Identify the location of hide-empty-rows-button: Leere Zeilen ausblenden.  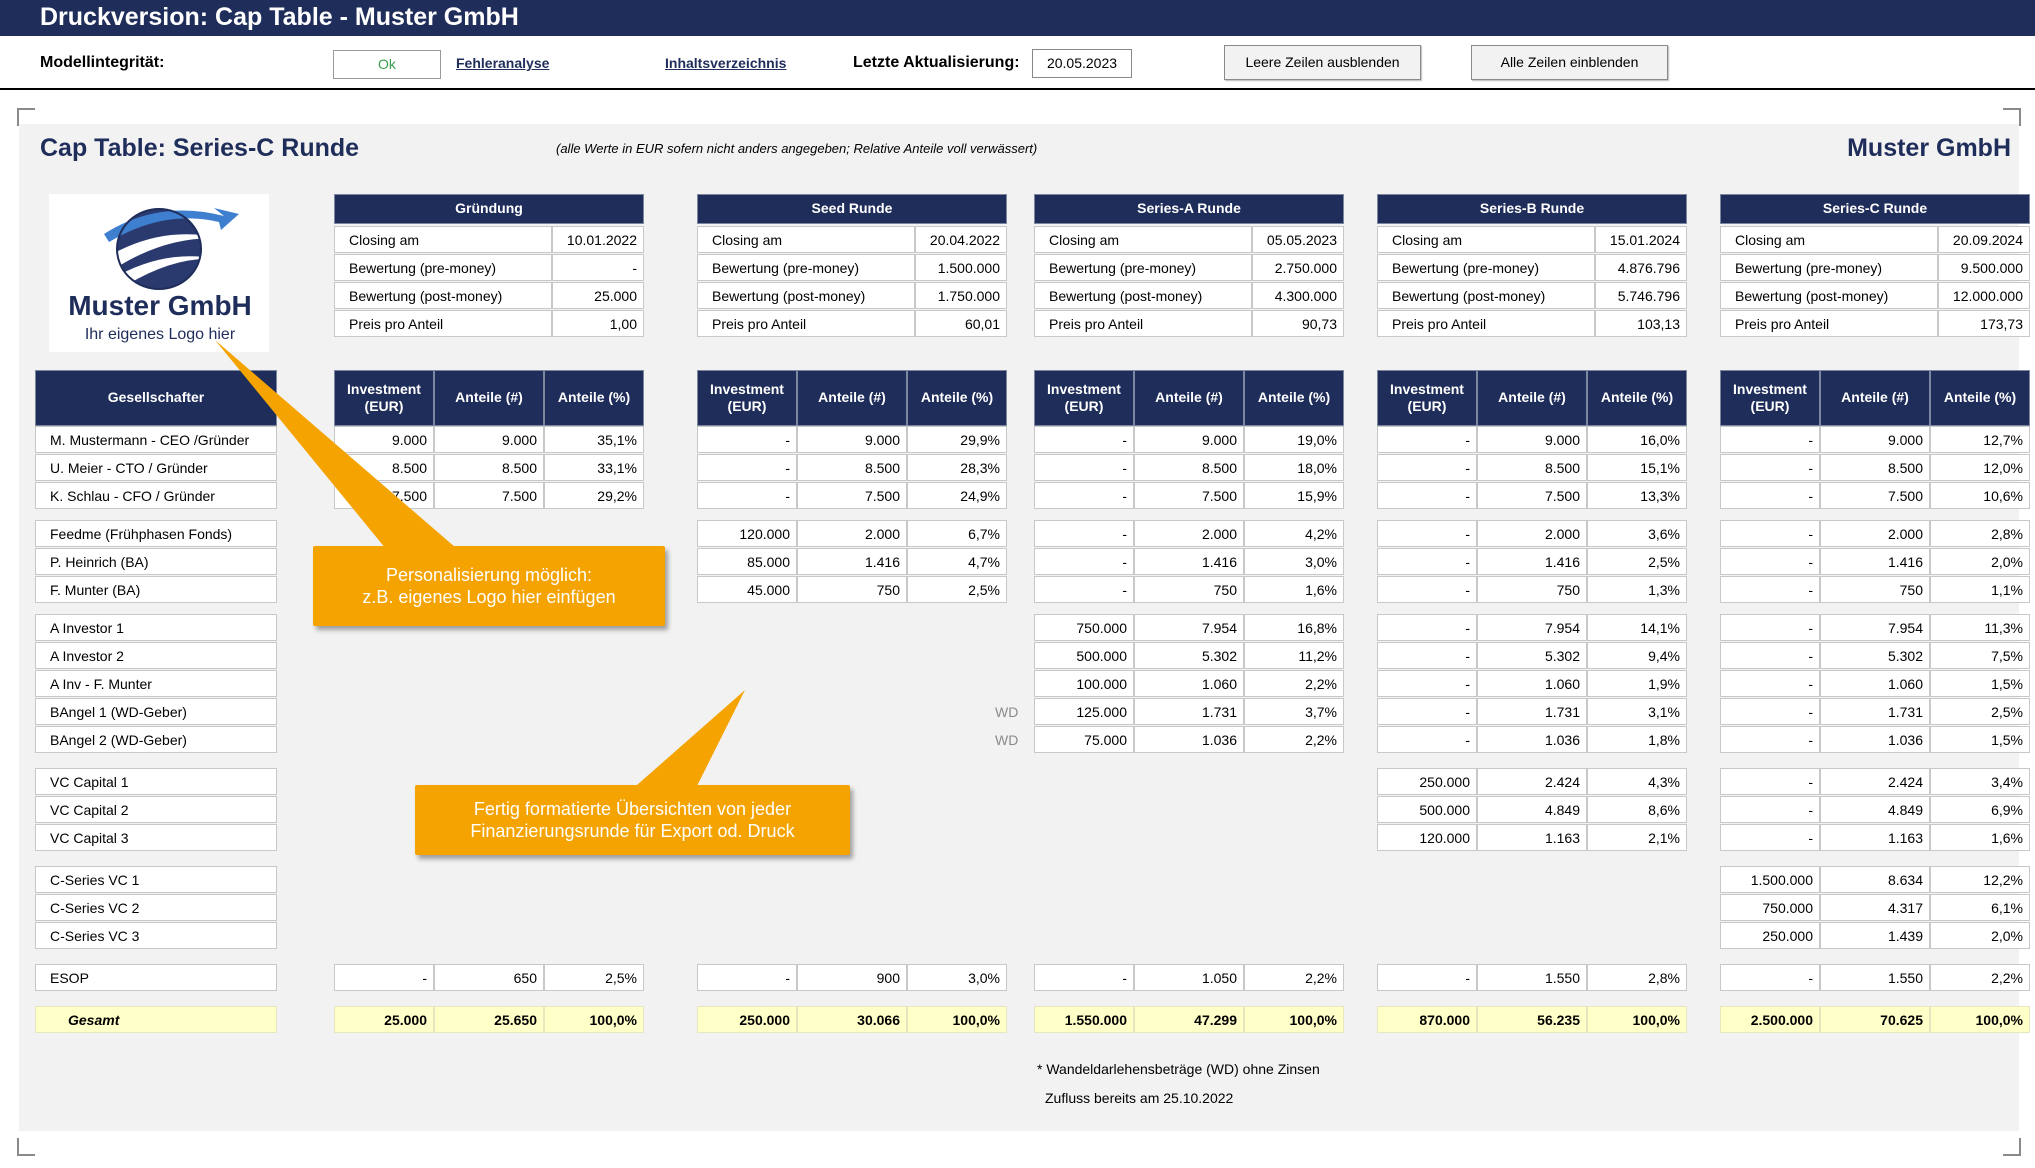
(1322, 62).